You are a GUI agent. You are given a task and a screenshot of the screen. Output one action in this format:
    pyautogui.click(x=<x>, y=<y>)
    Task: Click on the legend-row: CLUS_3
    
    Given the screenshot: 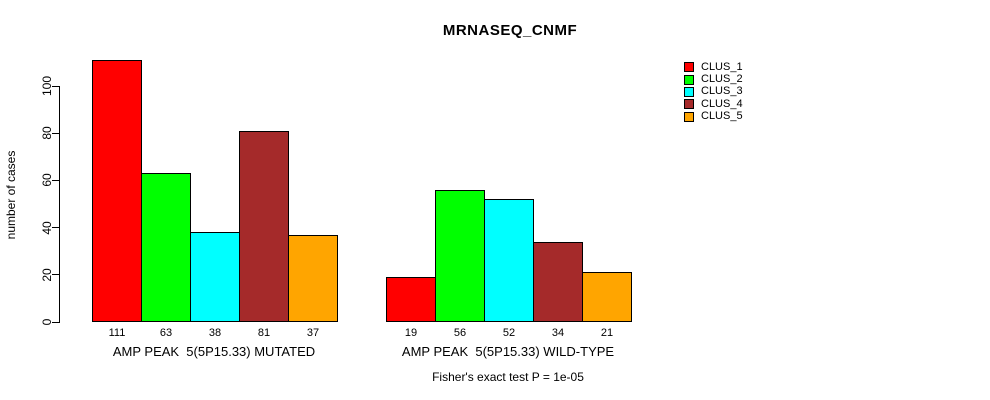 What is the action you would take?
    pyautogui.click(x=713, y=92)
    